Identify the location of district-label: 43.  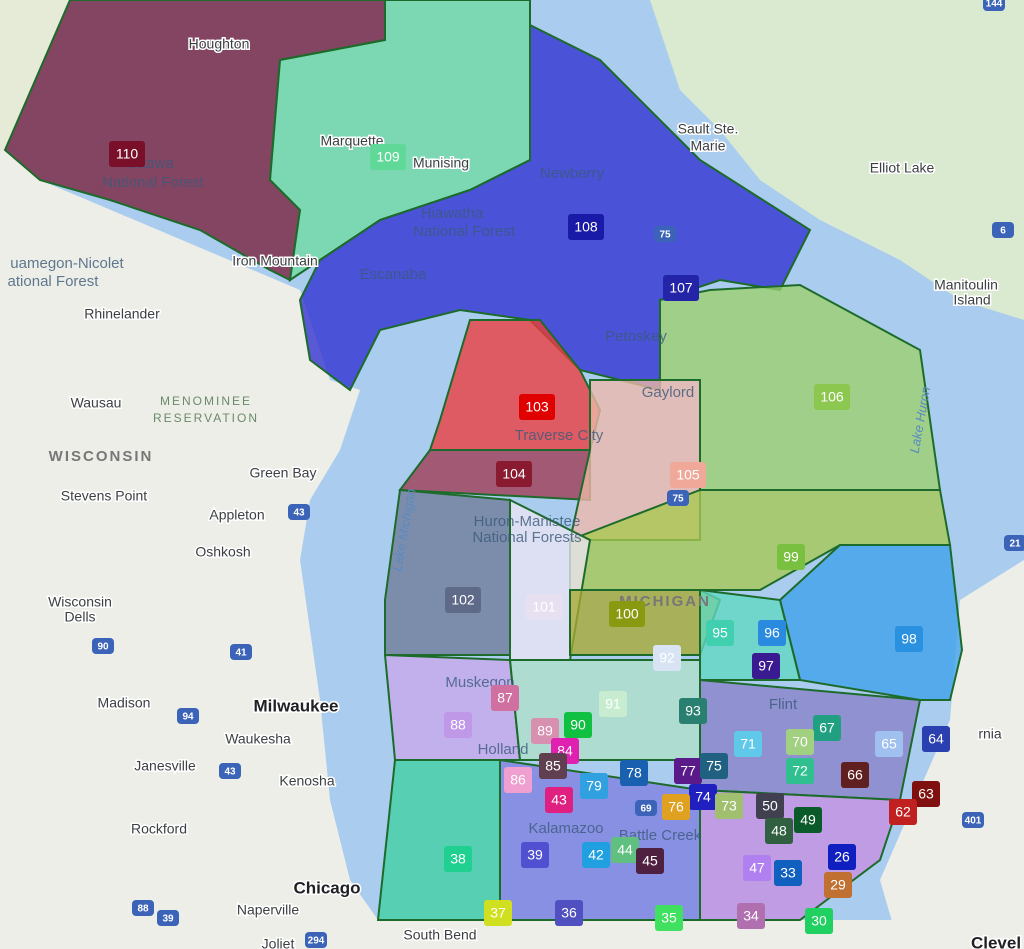
(559, 800).